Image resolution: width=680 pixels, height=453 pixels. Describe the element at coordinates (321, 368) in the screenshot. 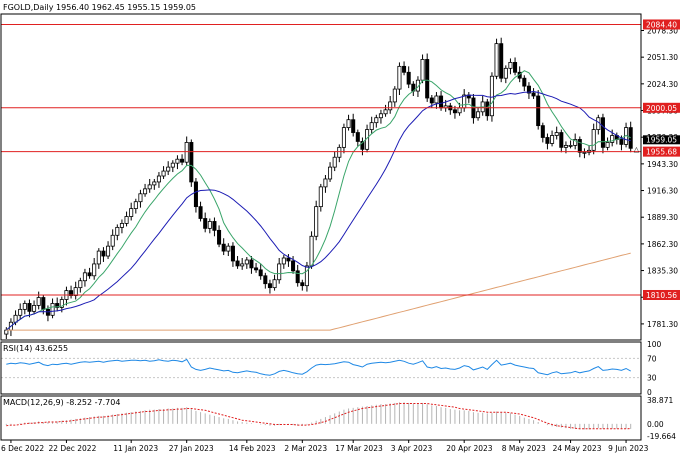

I see `rsi-panel` at that location.